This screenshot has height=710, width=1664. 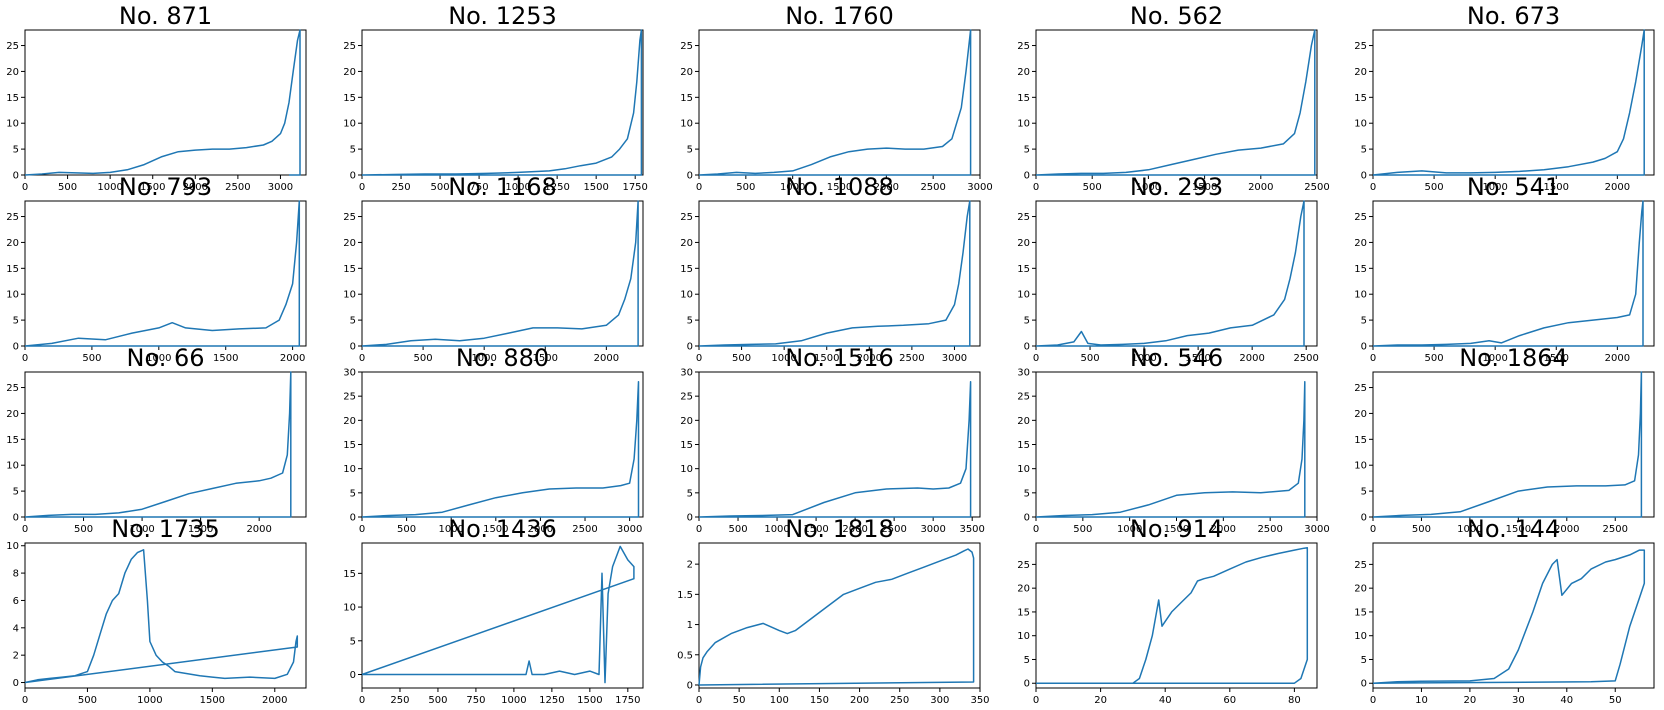 I want to click on subplot: 0 500 1000 1500 2000 0 5 10 15 20 25 No. 673, so click(x=1504, y=97).